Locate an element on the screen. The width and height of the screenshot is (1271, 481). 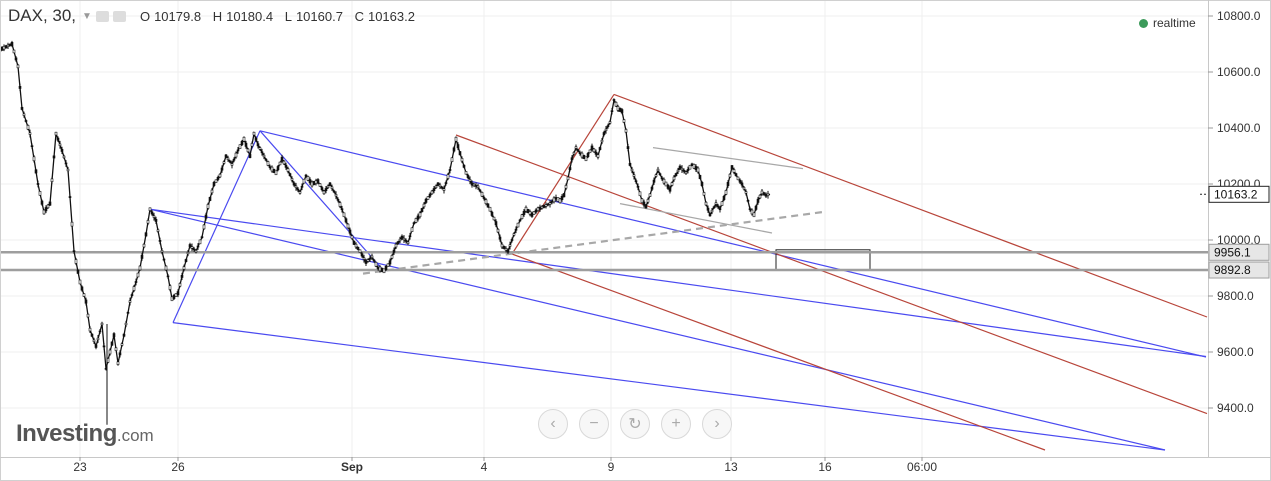
level-price-tag: 9892.8 is located at coordinates (1232, 270).